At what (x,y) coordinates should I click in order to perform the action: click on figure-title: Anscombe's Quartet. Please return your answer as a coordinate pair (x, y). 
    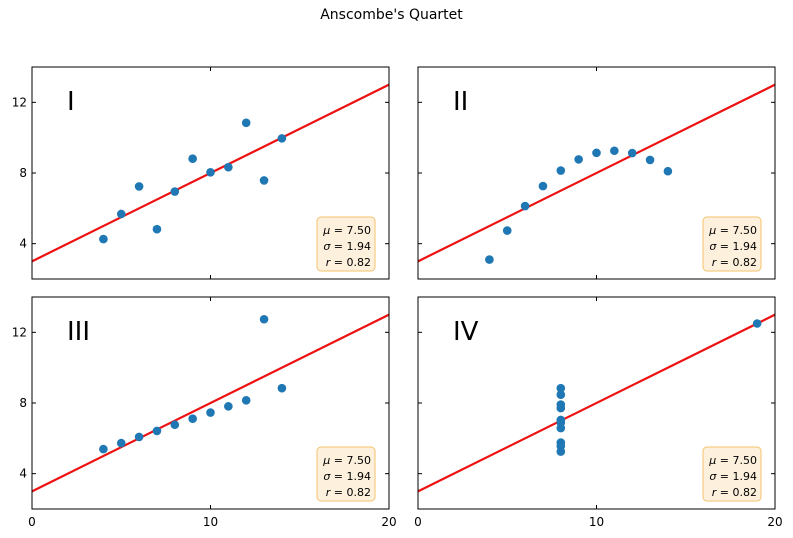
    Looking at the image, I should click on (391, 15).